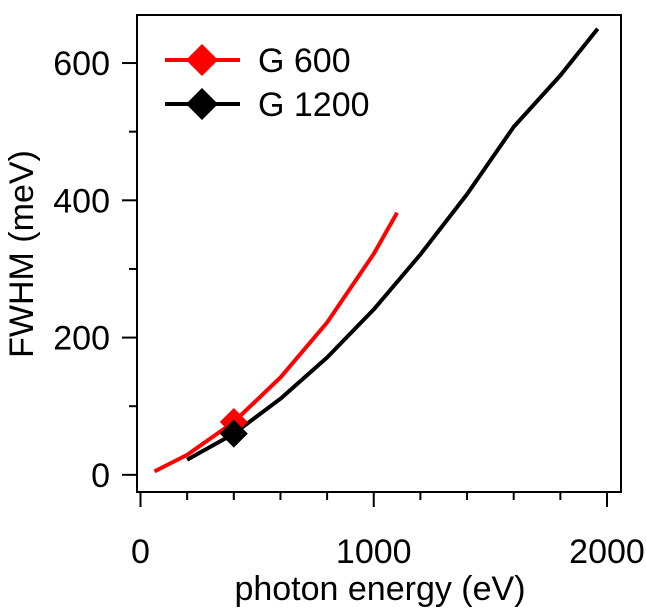 The image size is (646, 613). What do you see at coordinates (202, 104) in the screenshot?
I see `legend-marker-g1200` at bounding box center [202, 104].